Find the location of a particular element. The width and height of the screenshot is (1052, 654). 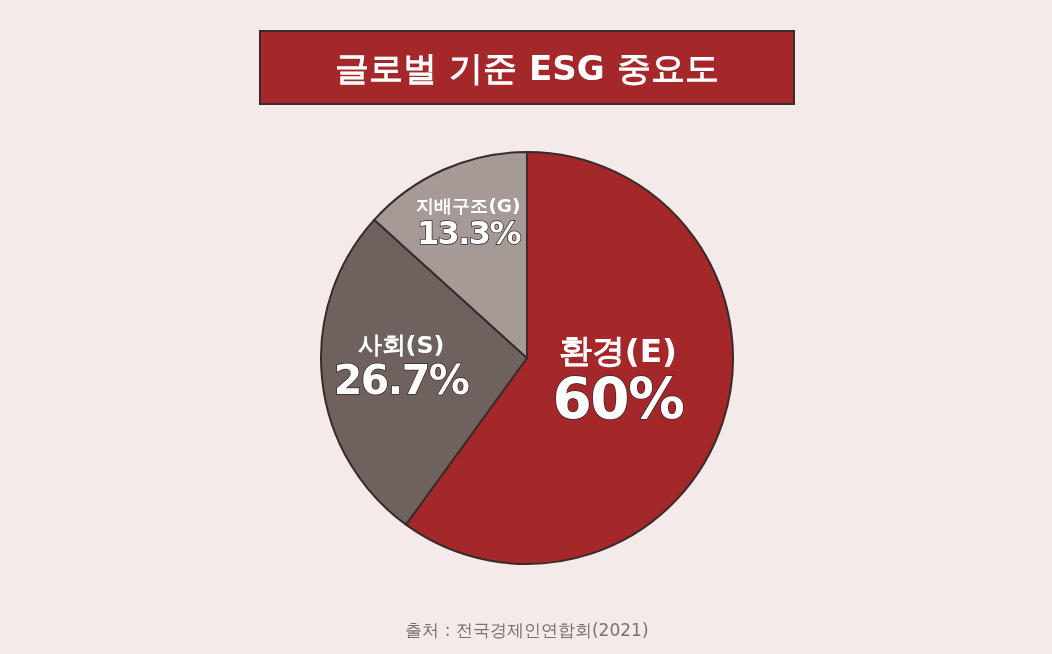

title: 글로벌 기준 ESG 중요도 is located at coordinates (527, 67).